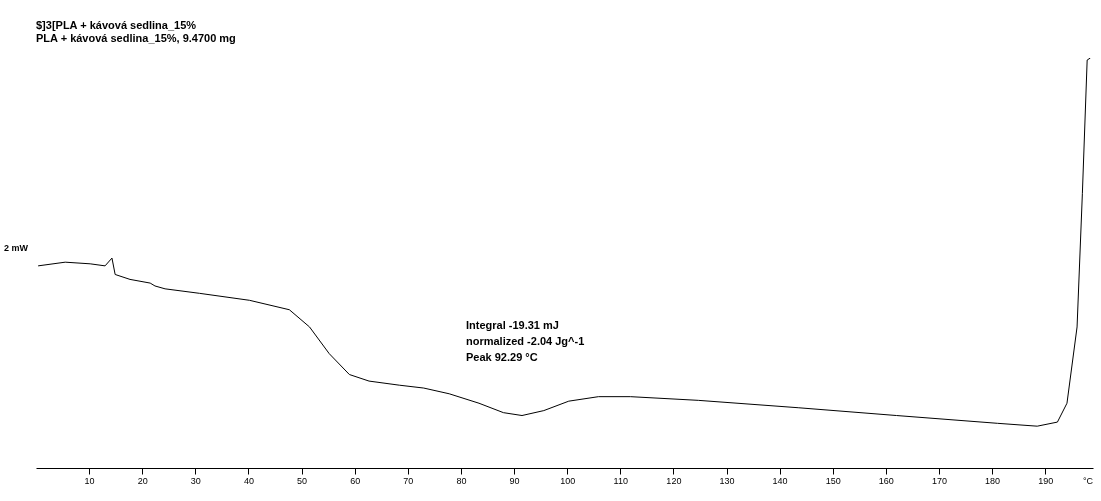 The width and height of the screenshot is (1101, 501). Describe the element at coordinates (502, 357) in the screenshot. I see `annotation: Peak 92.29 °C` at that location.